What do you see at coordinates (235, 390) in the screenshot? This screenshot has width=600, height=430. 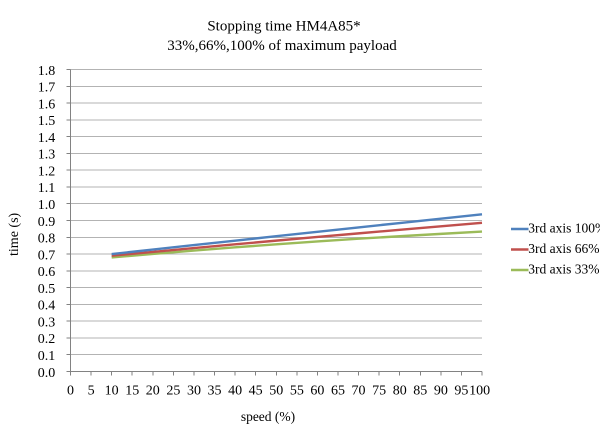 I see `svg-text: 40` at bounding box center [235, 390].